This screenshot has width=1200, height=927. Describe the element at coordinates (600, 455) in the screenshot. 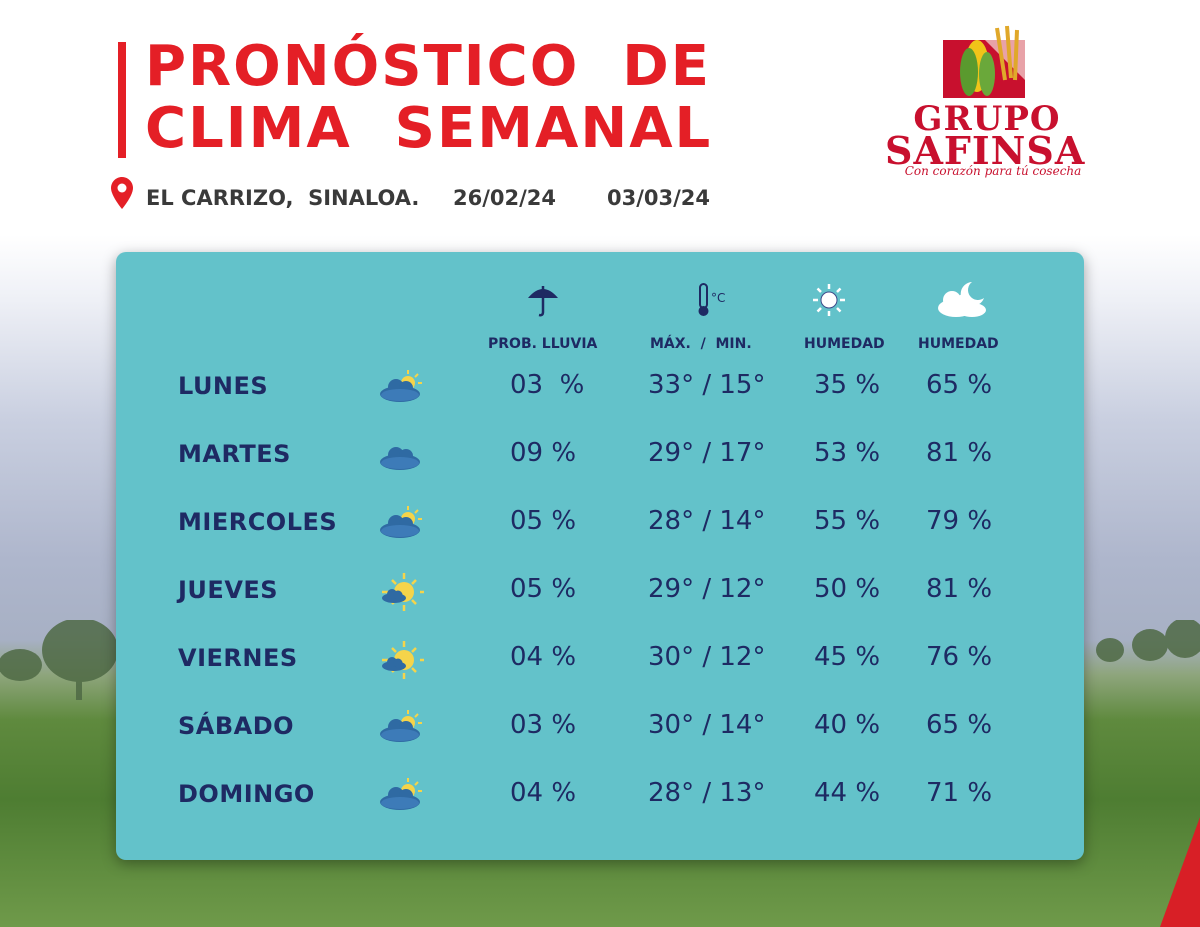

I see `forecast-row-martes: MARTES 09 % 29° / 17° 53 % 81 %` at that location.